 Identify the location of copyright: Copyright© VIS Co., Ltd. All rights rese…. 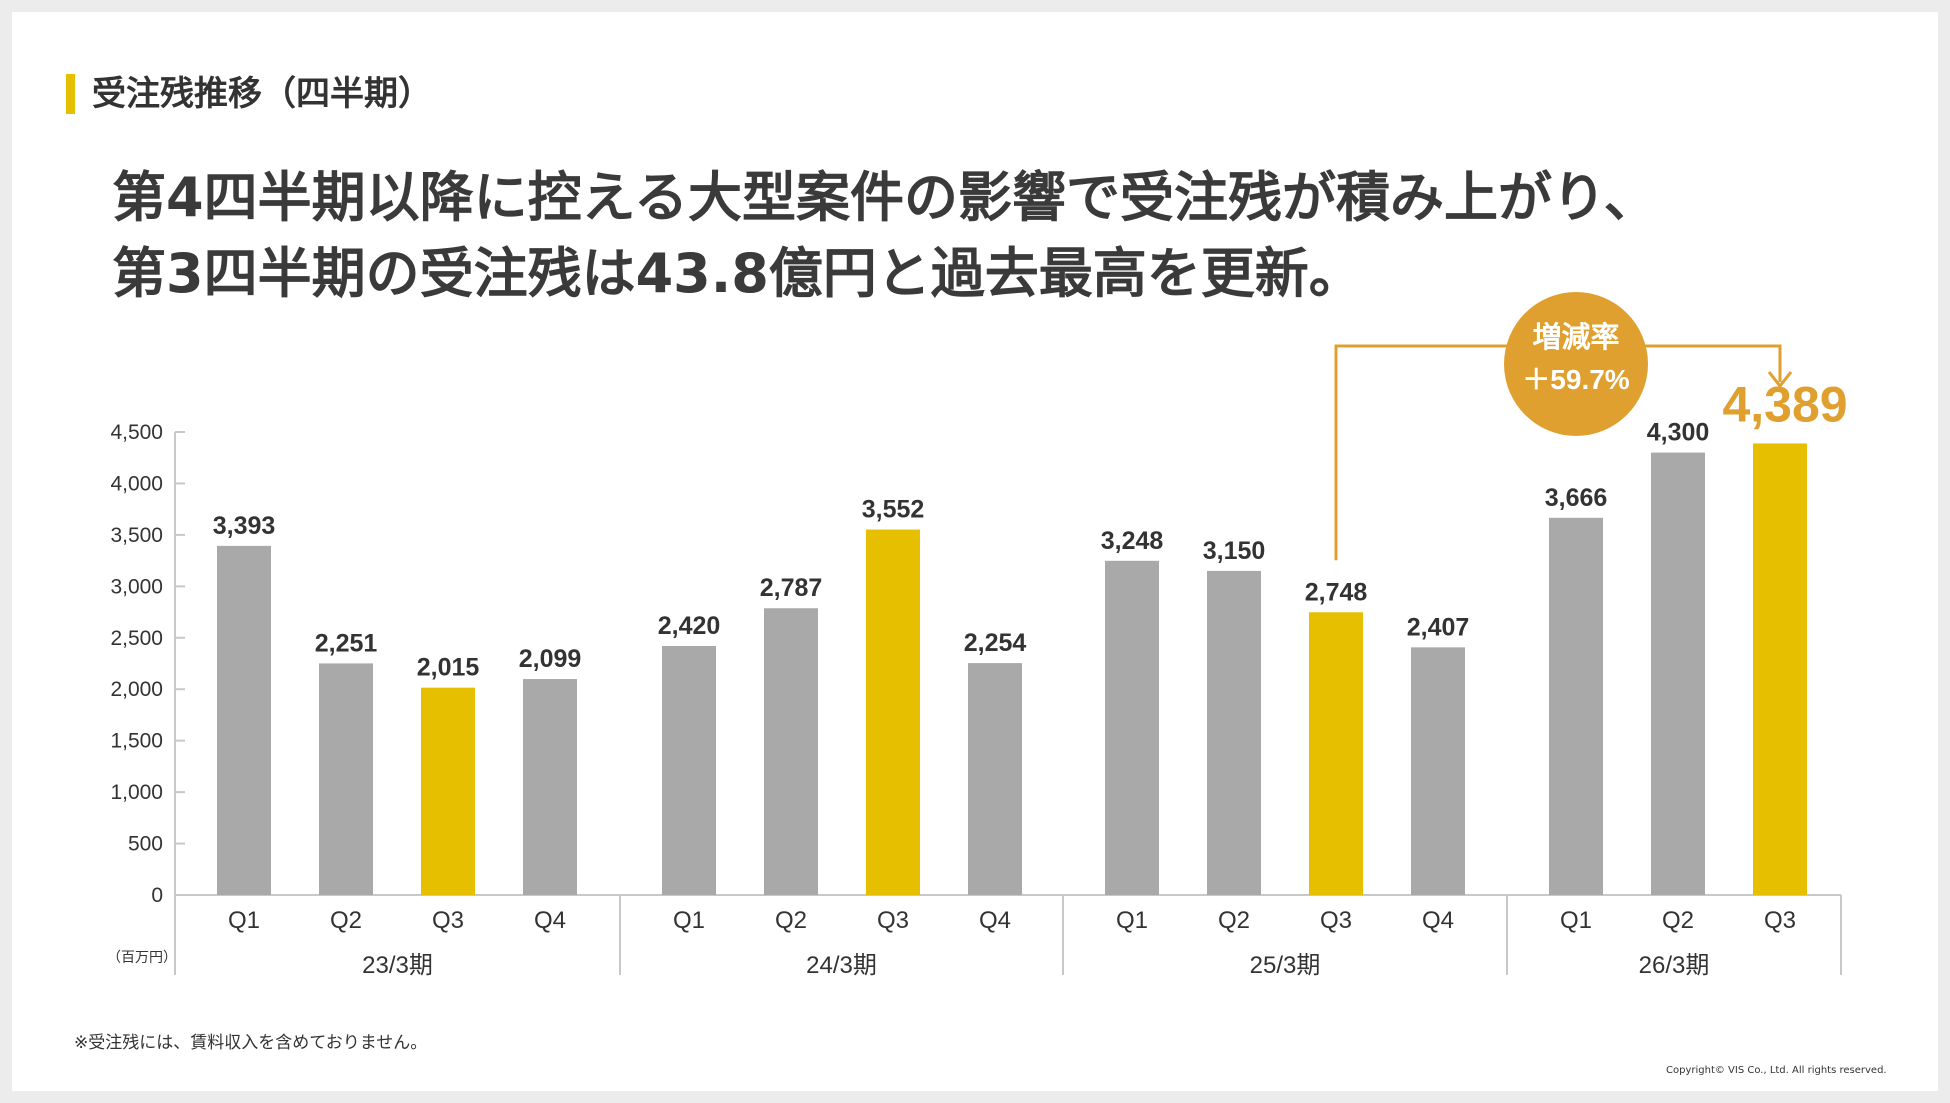
(1776, 1070).